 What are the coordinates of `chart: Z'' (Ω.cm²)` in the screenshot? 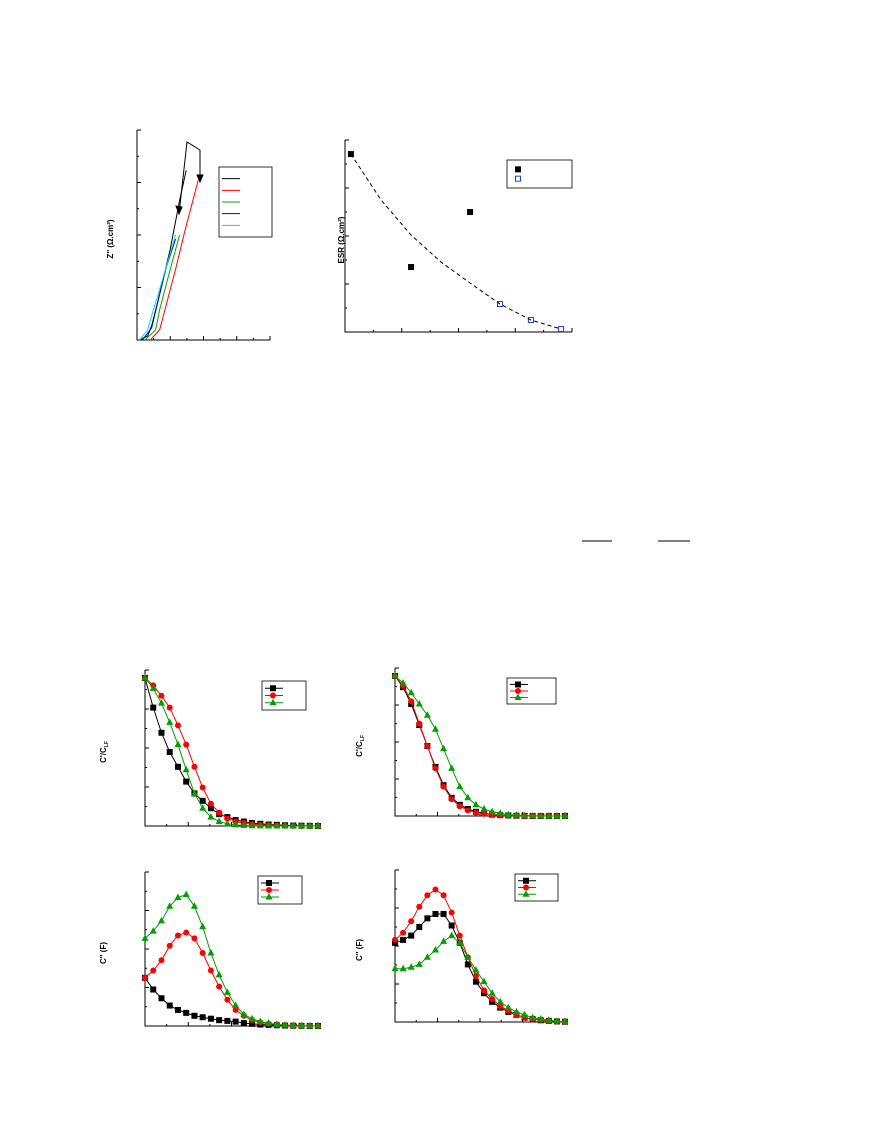 It's located at (189, 235).